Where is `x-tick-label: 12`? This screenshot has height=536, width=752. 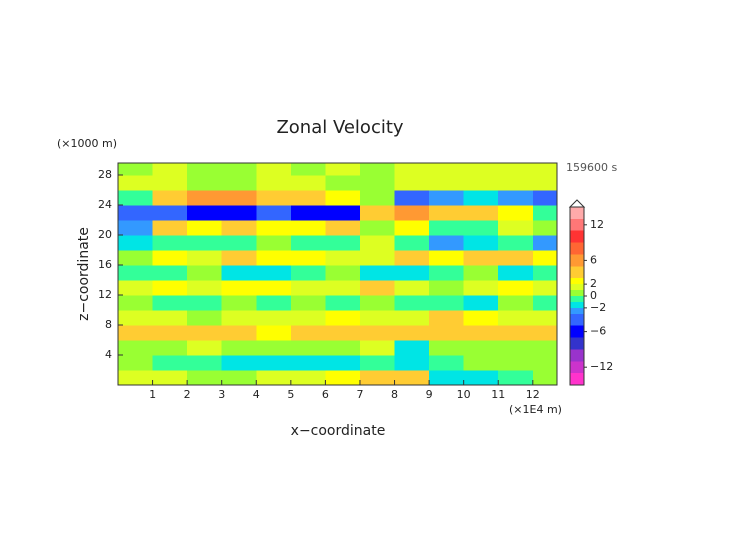 x-tick-label: 12 is located at coordinates (533, 394).